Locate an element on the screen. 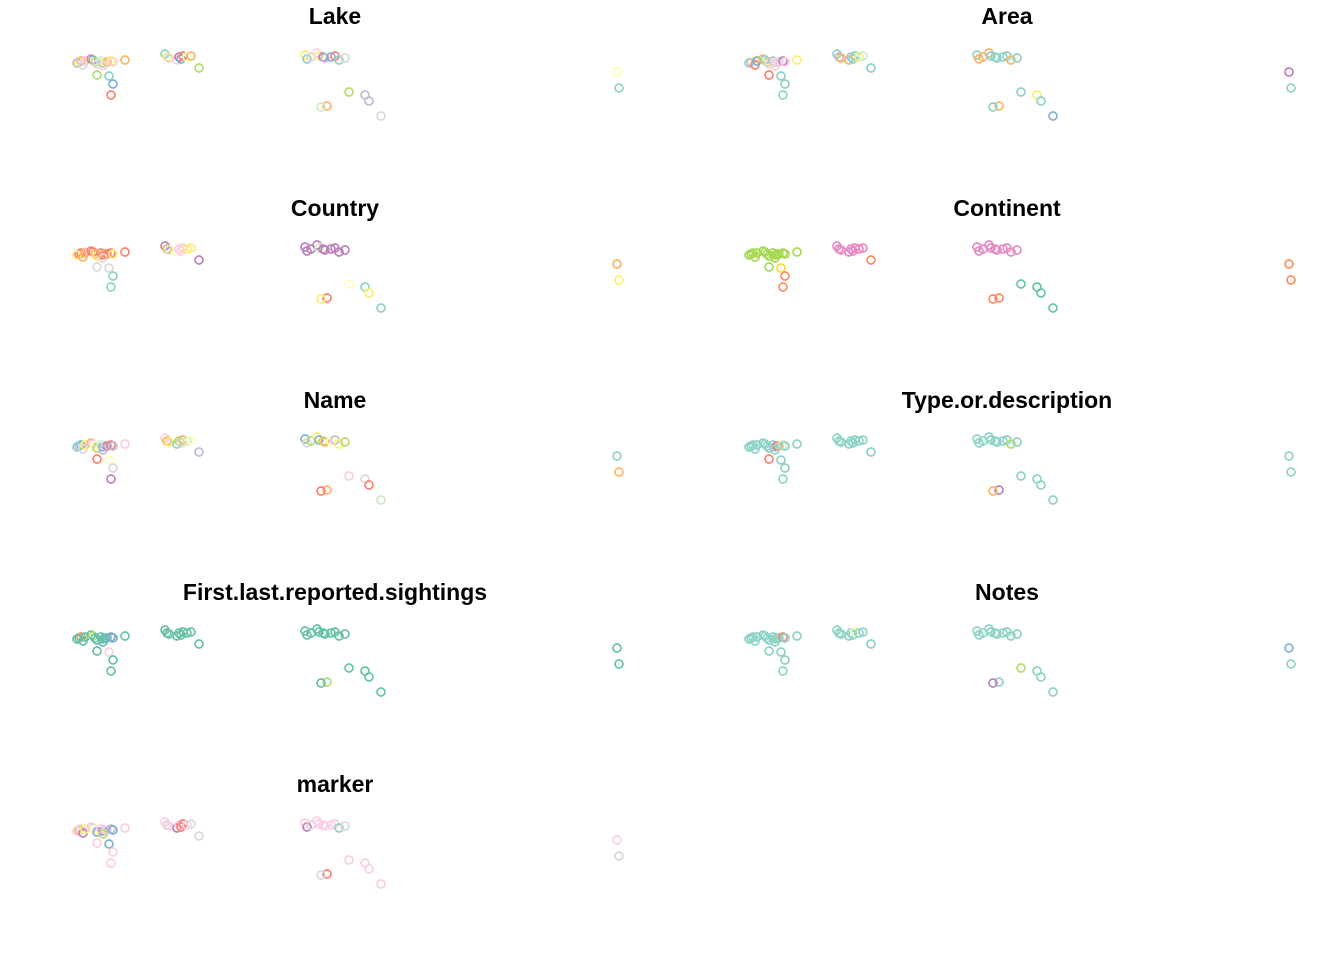 This screenshot has height=960, width=1344. panel-area: Area is located at coordinates (1020, 62).